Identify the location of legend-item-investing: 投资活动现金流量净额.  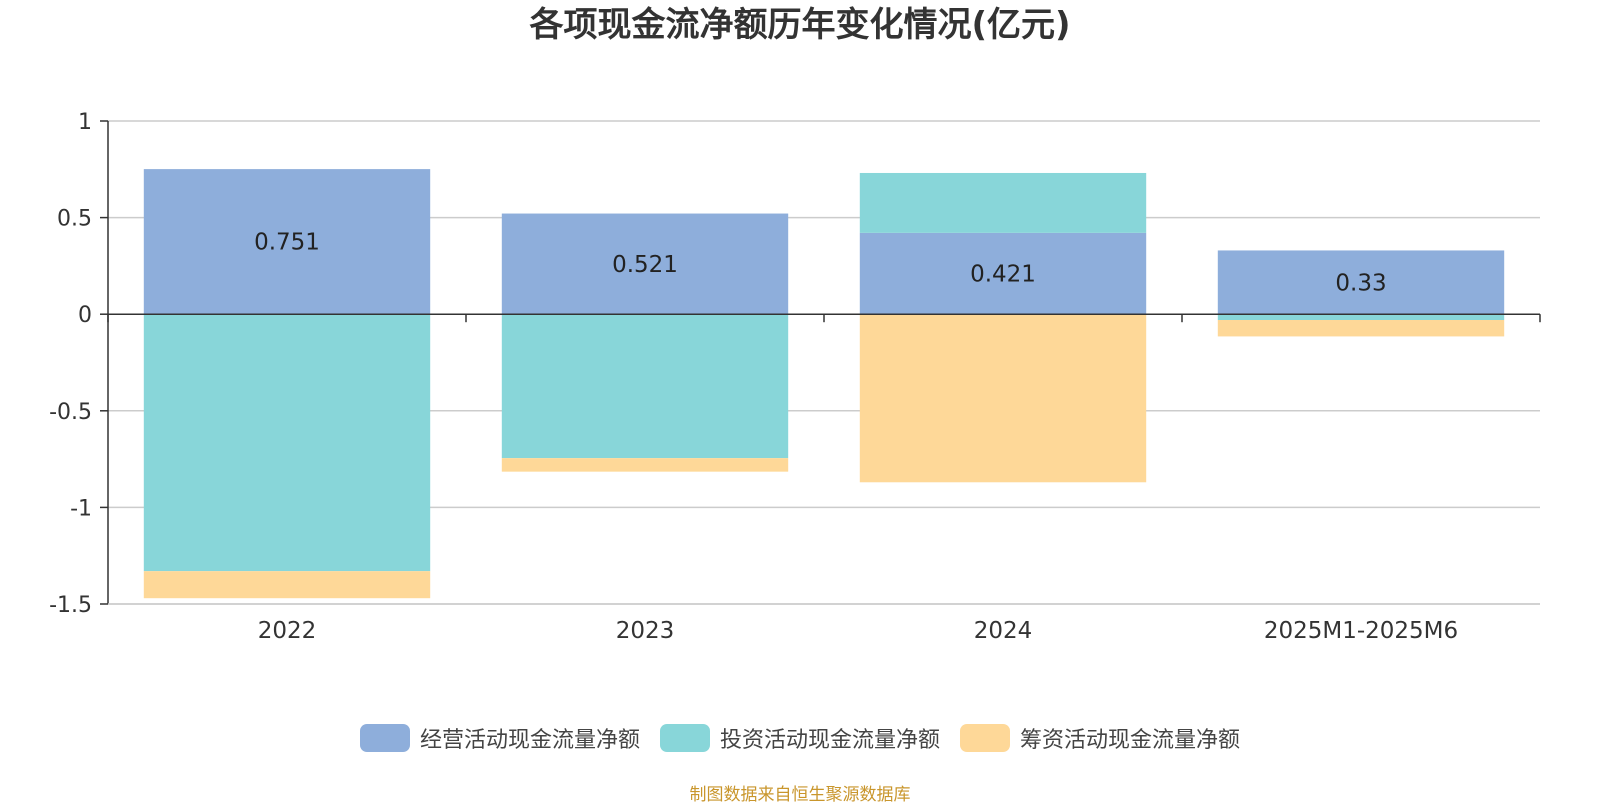
(799, 738).